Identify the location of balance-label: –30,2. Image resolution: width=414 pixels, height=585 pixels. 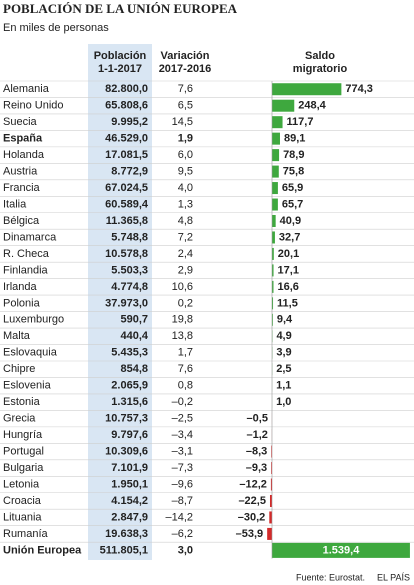
(252, 517).